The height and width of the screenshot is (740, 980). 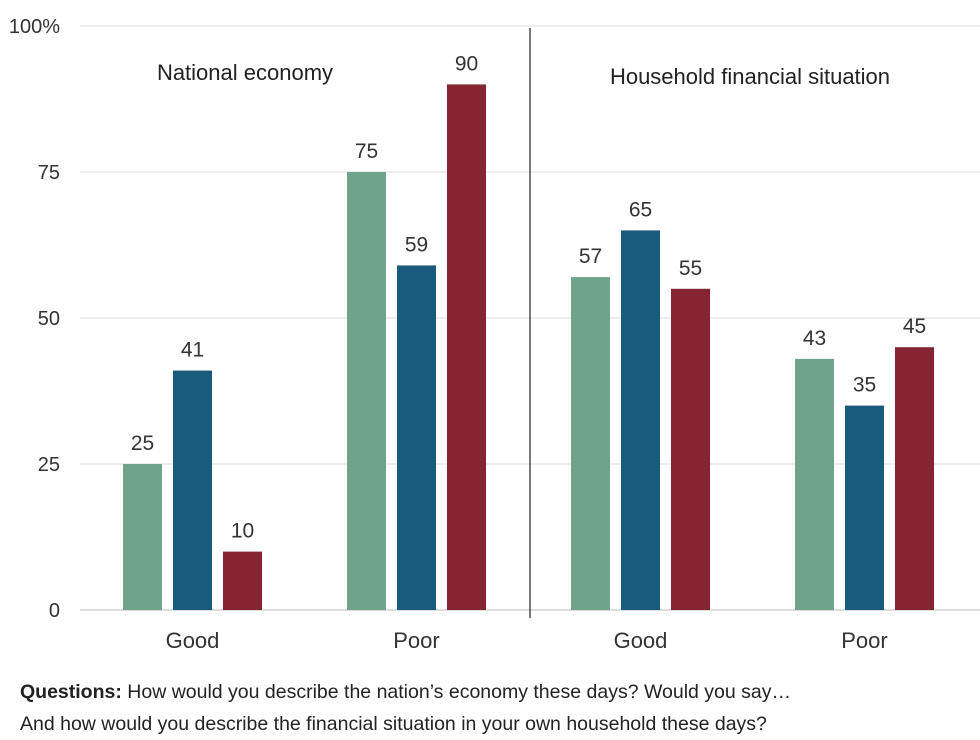 What do you see at coordinates (590, 256) in the screenshot?
I see `data-label: 57` at bounding box center [590, 256].